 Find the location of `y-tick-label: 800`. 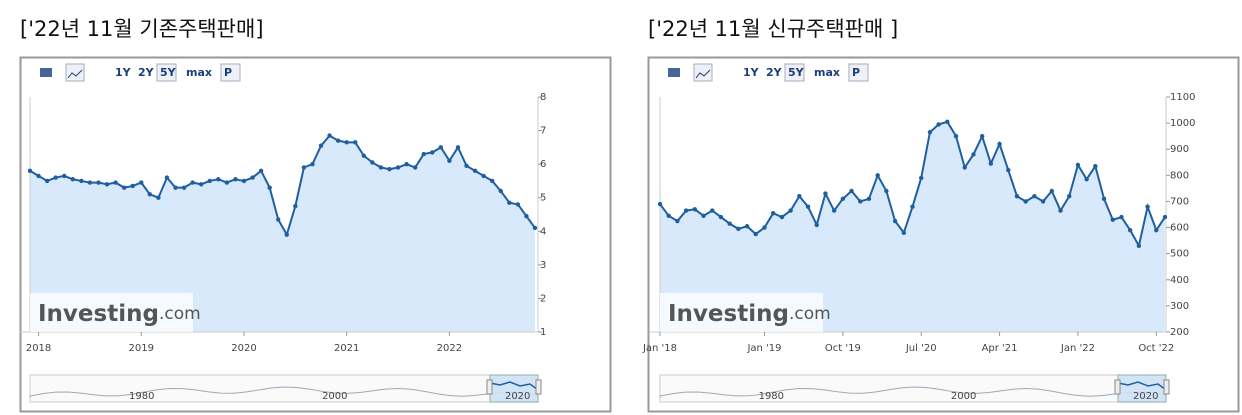

y-tick-label: 800 is located at coordinates (1179, 175).